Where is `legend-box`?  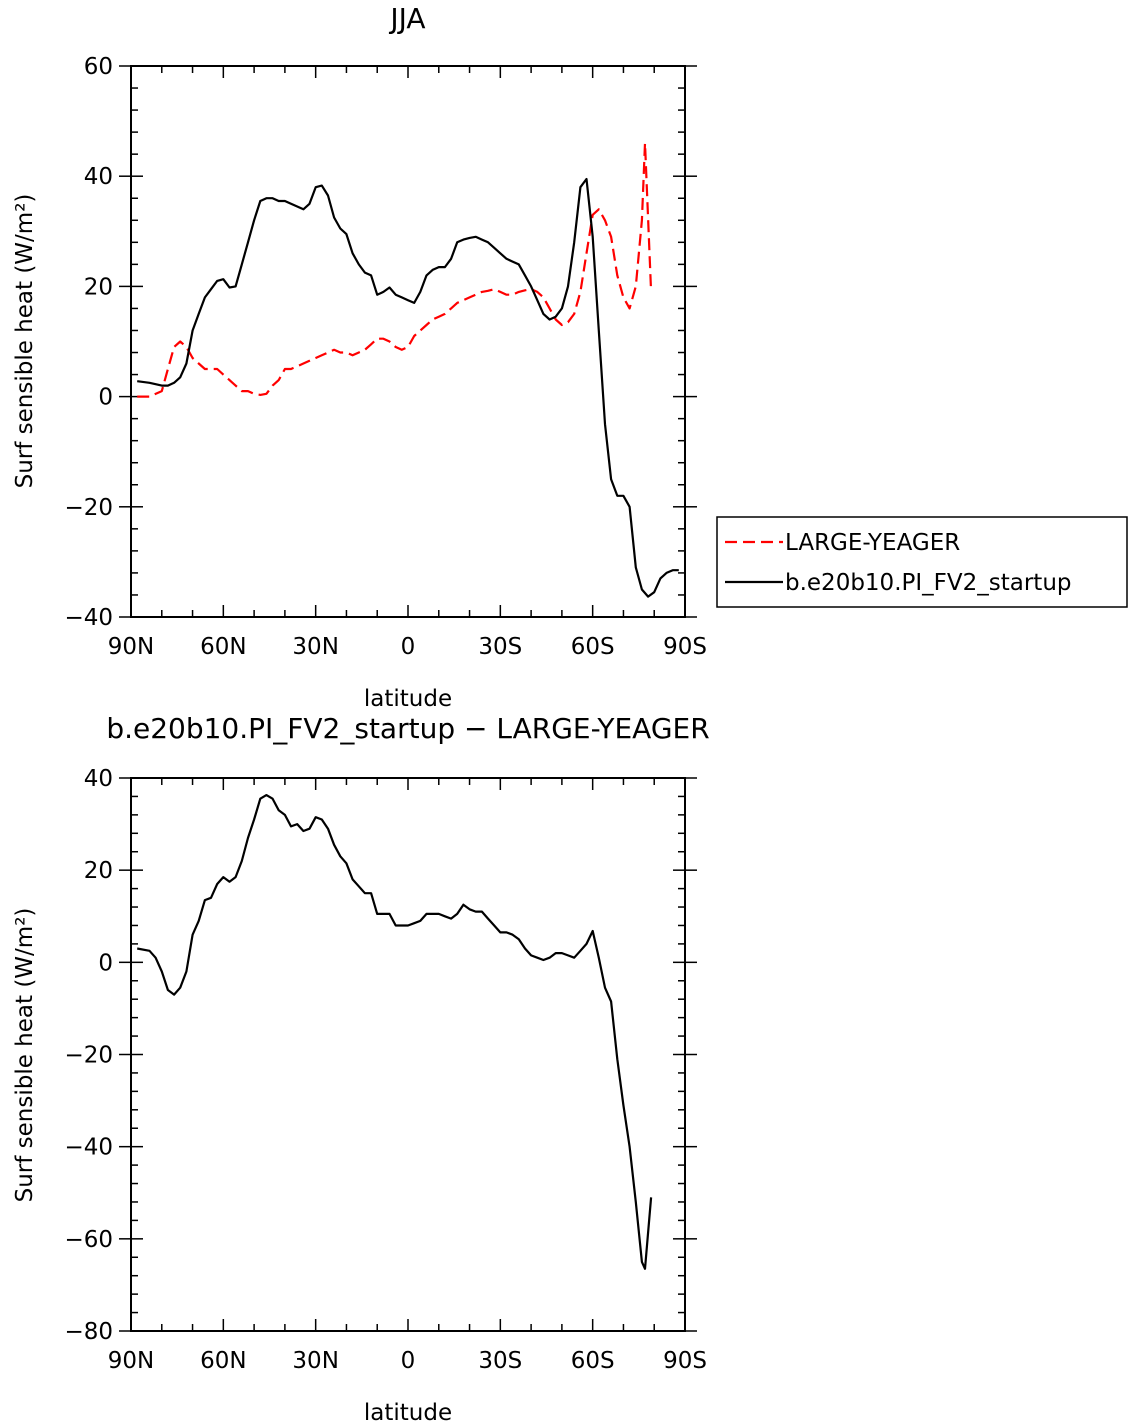 legend-box is located at coordinates (922, 562).